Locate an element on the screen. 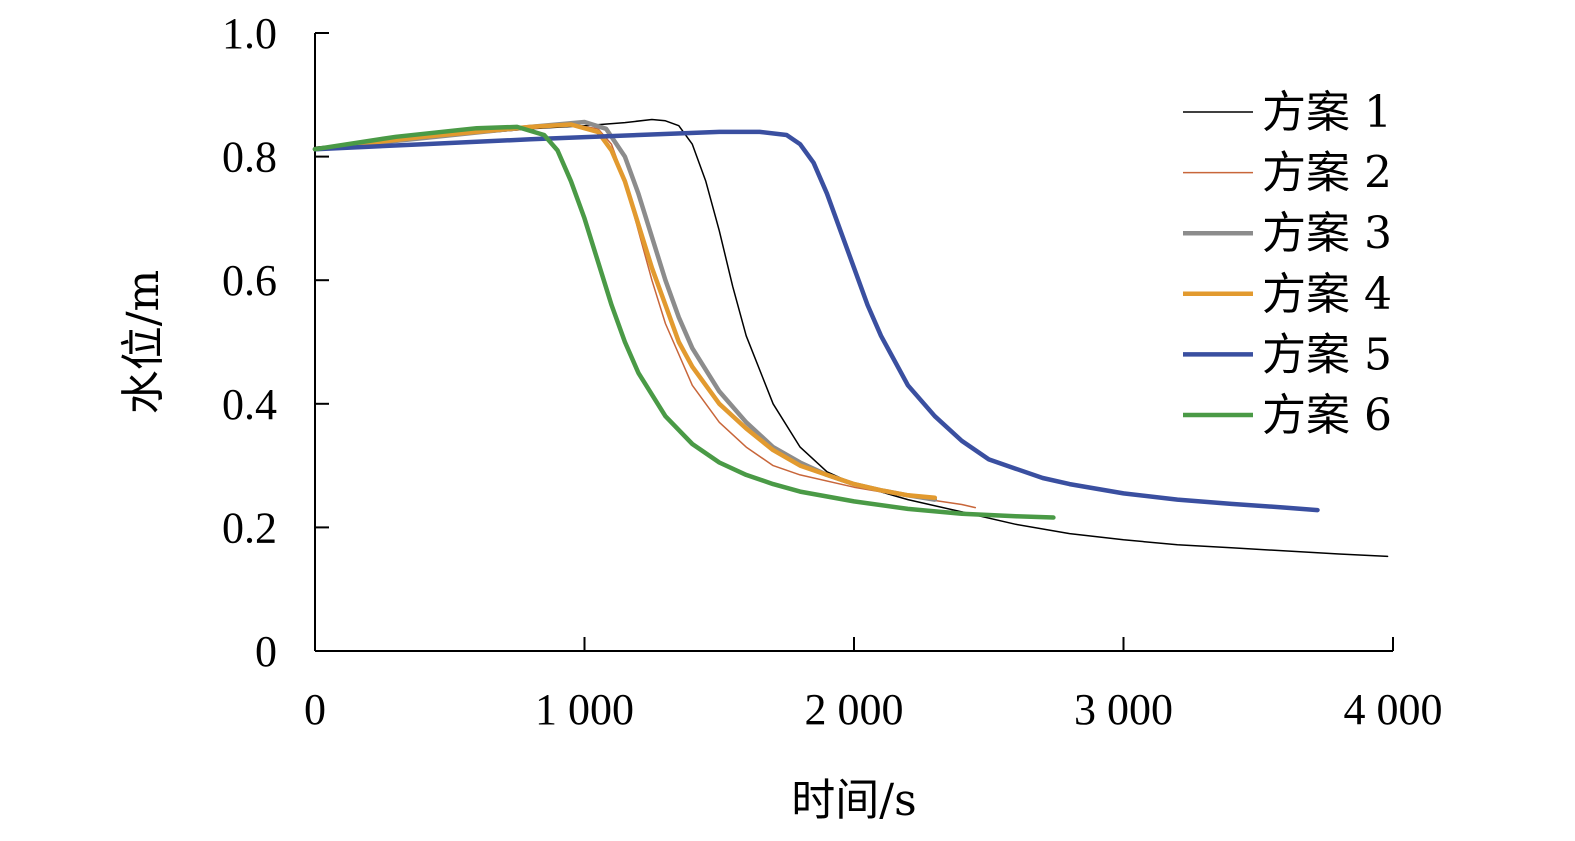 This screenshot has width=1575, height=841. x-tick-label: 4 000 is located at coordinates (1393, 709).